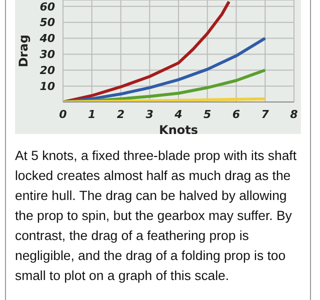 The image size is (320, 300). What do you see at coordinates (265, 114) in the screenshot?
I see `x-tick-label: 7` at bounding box center [265, 114].